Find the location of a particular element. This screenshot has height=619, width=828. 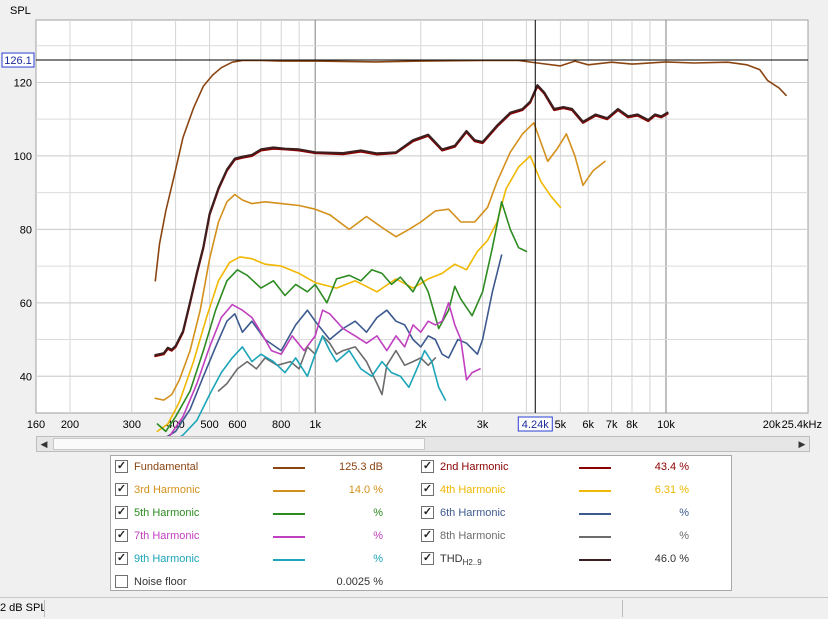

legend-label-9th-harmonic: 9th Harmonic is located at coordinates (166, 559).